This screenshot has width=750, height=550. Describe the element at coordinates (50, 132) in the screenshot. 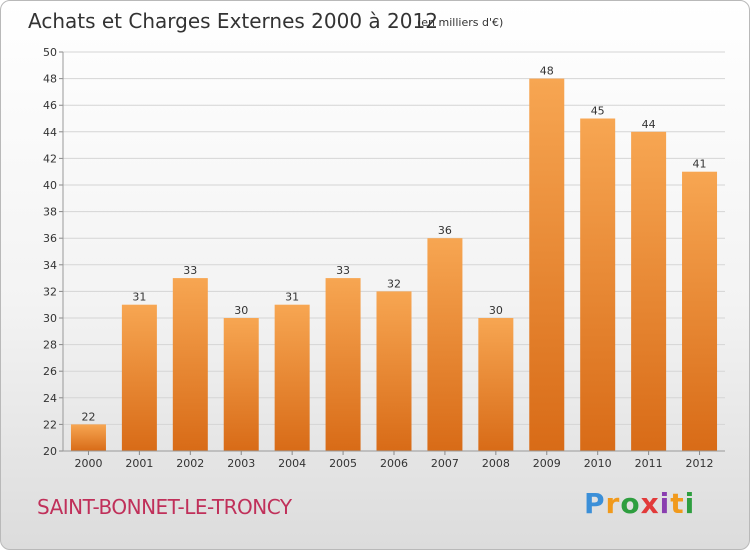

I see `y-tick-label: 44` at that location.